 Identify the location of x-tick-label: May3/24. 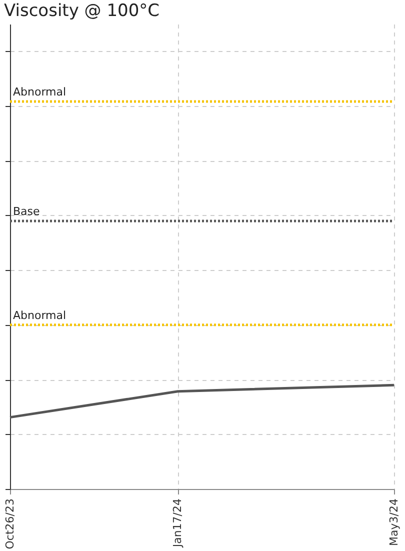
(394, 522).